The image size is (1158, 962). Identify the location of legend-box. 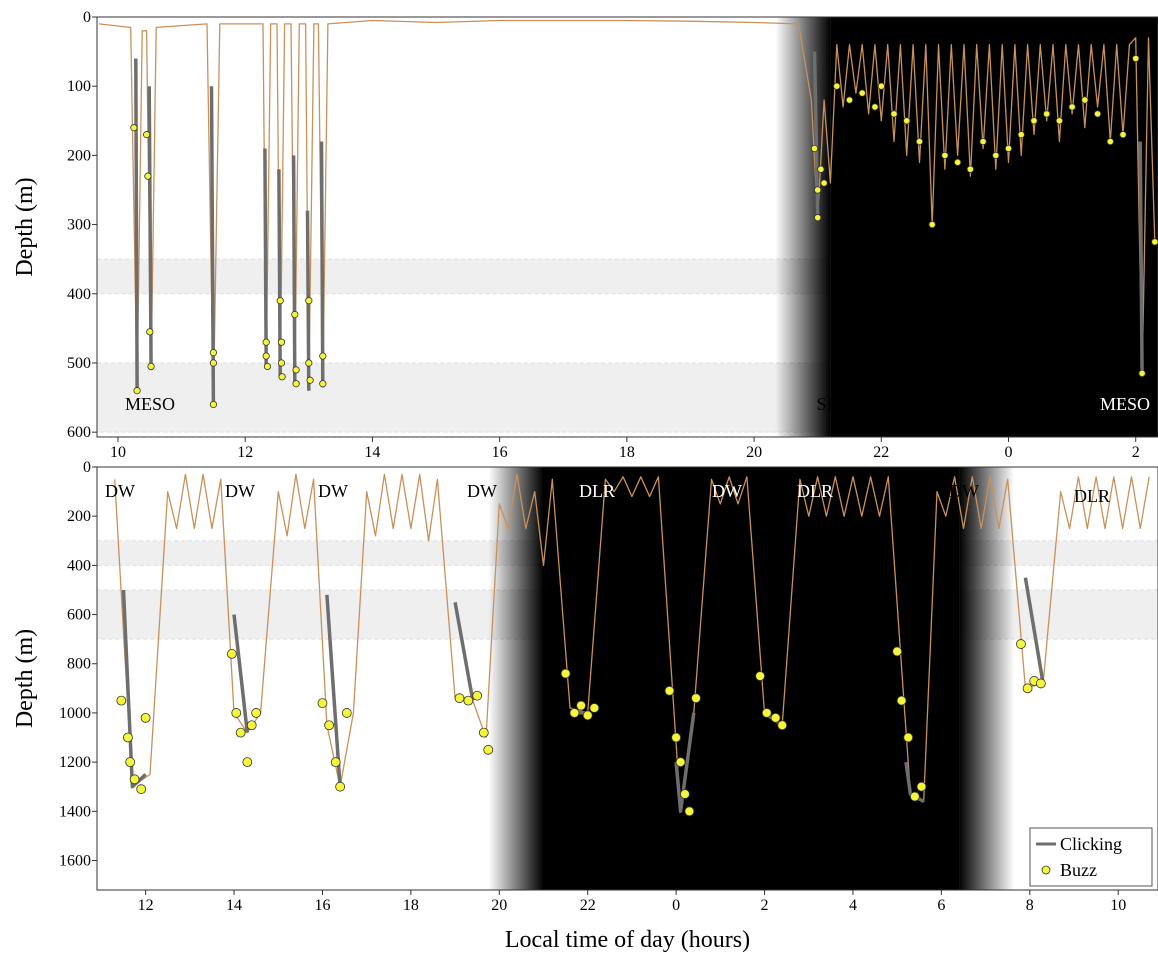
(1091, 857).